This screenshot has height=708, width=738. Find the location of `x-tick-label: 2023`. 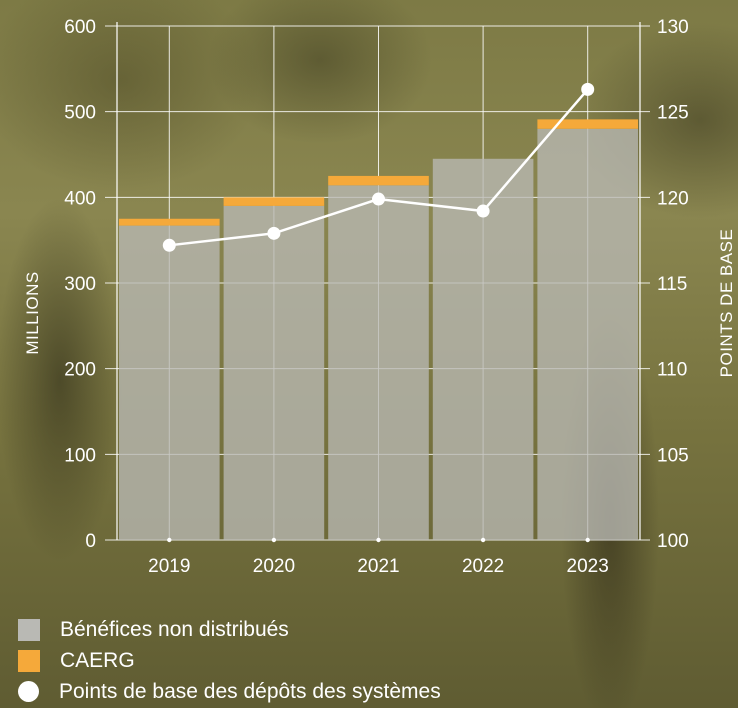

x-tick-label: 2023 is located at coordinates (588, 566).